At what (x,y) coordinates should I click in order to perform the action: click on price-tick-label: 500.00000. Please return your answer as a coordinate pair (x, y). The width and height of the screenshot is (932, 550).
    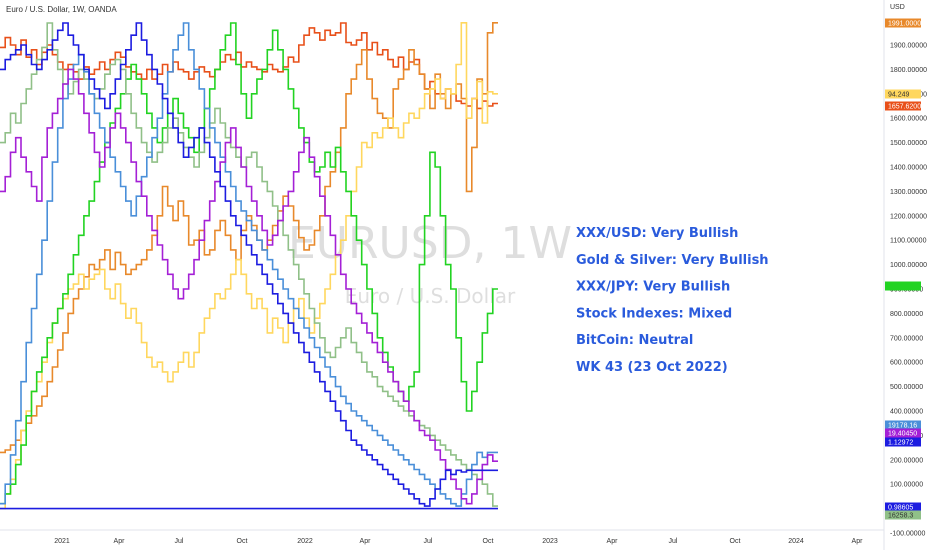
    Looking at the image, I should click on (906, 387).